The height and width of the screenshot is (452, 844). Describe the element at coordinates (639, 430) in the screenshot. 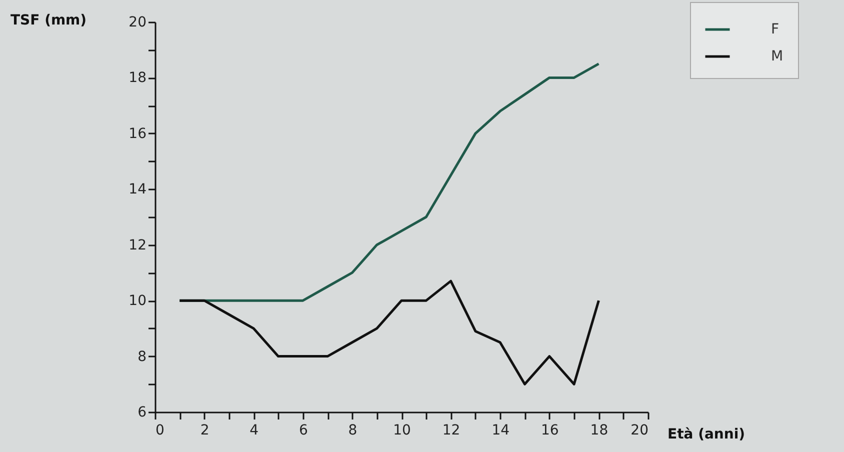

I see `x-tick-label: 20` at that location.